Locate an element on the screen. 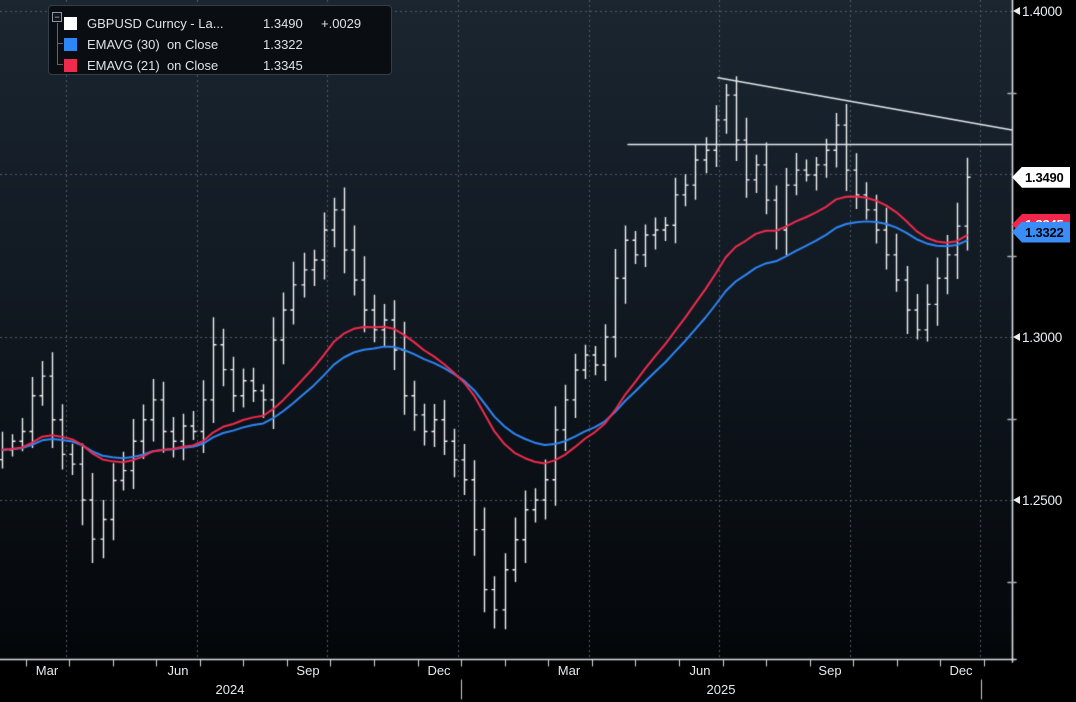 This screenshot has height=702, width=1076. y-axis-tick-label: 1.2500 is located at coordinates (1037, 500).